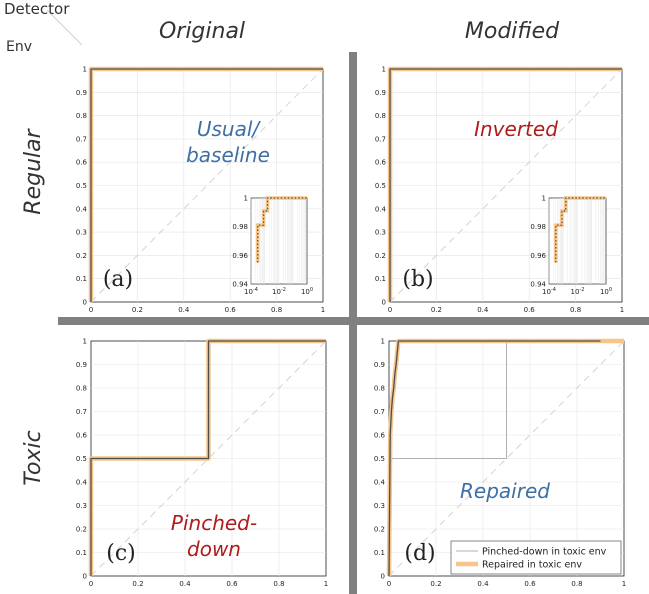  I want to click on vertical-separator, so click(353, 323).